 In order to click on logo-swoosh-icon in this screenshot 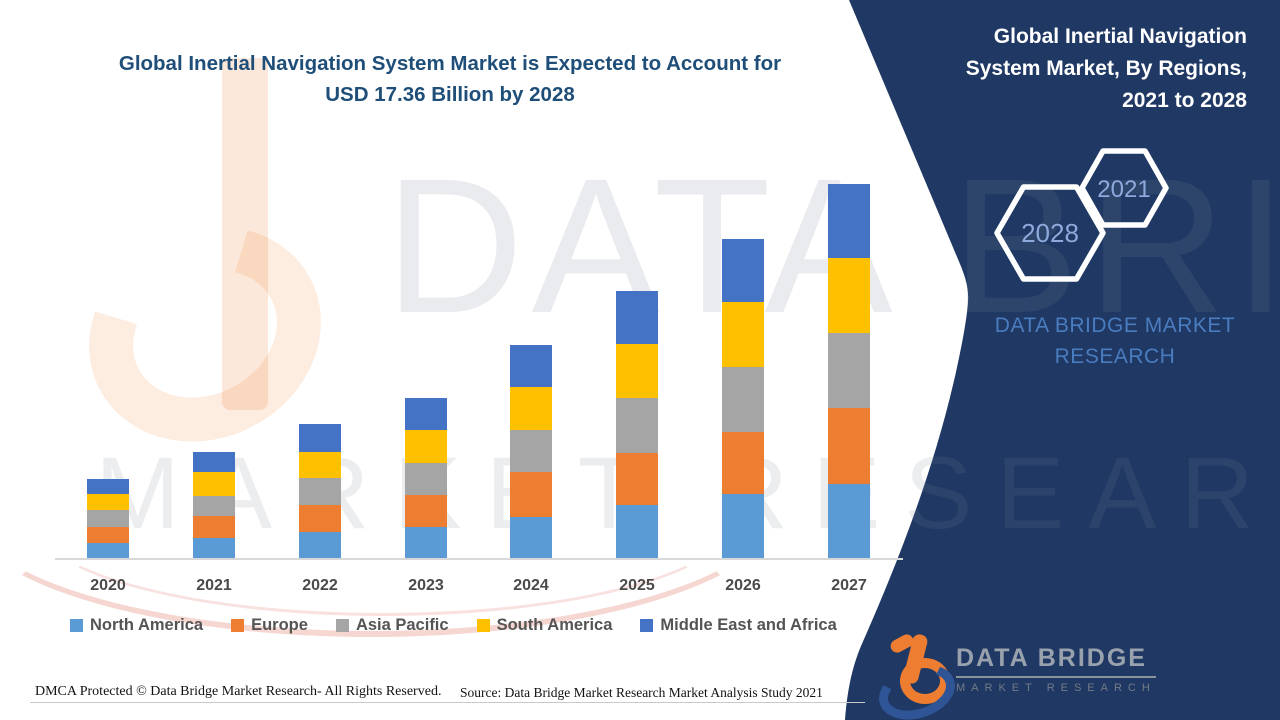, I will do `click(917, 687)`.